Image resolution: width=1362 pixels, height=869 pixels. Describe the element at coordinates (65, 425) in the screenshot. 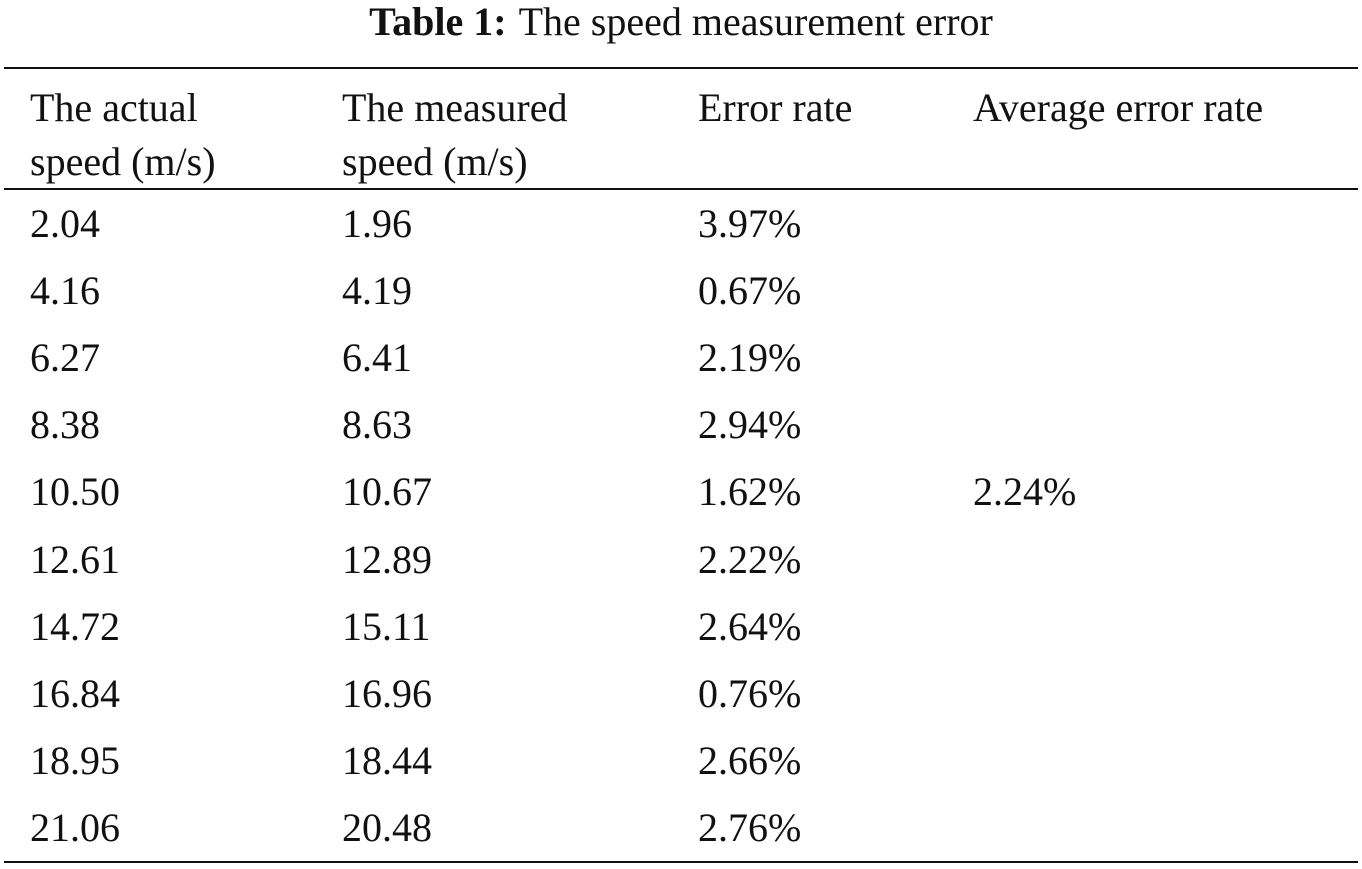

I see `table-cell: 8.38` at that location.